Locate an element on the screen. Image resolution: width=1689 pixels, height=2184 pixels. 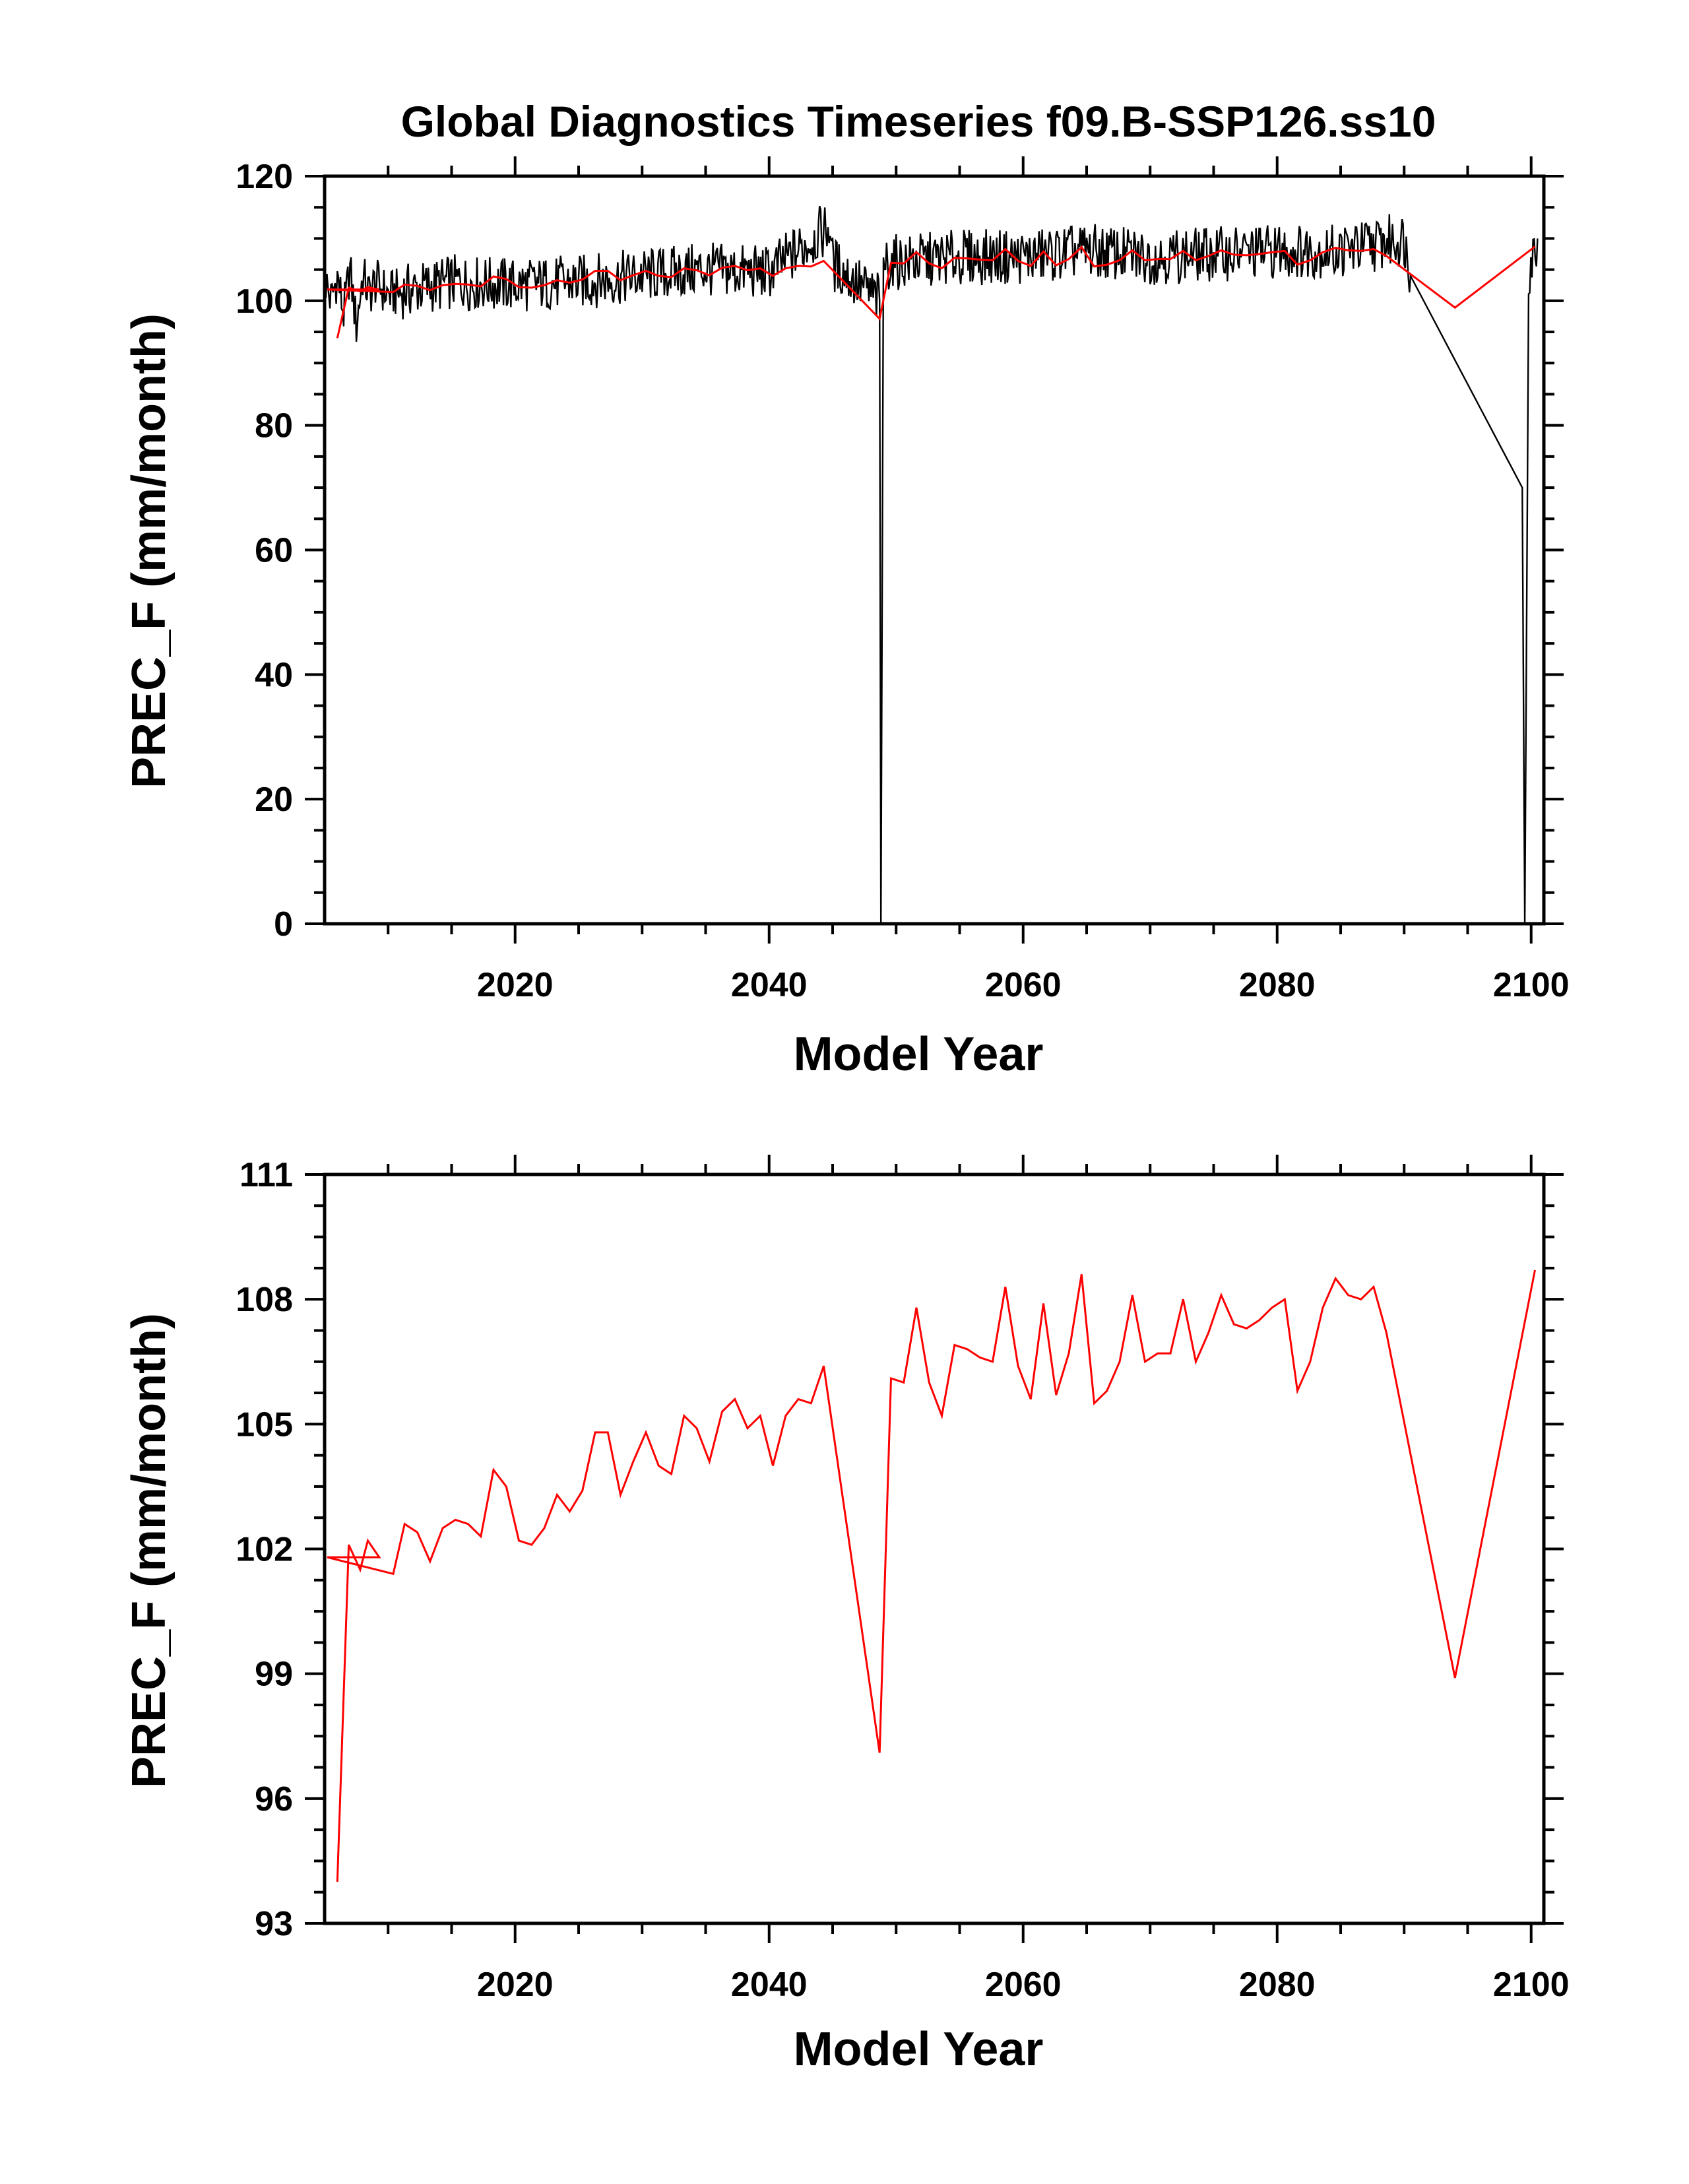
top-y-tick-label: 60 is located at coordinates (274, 551).